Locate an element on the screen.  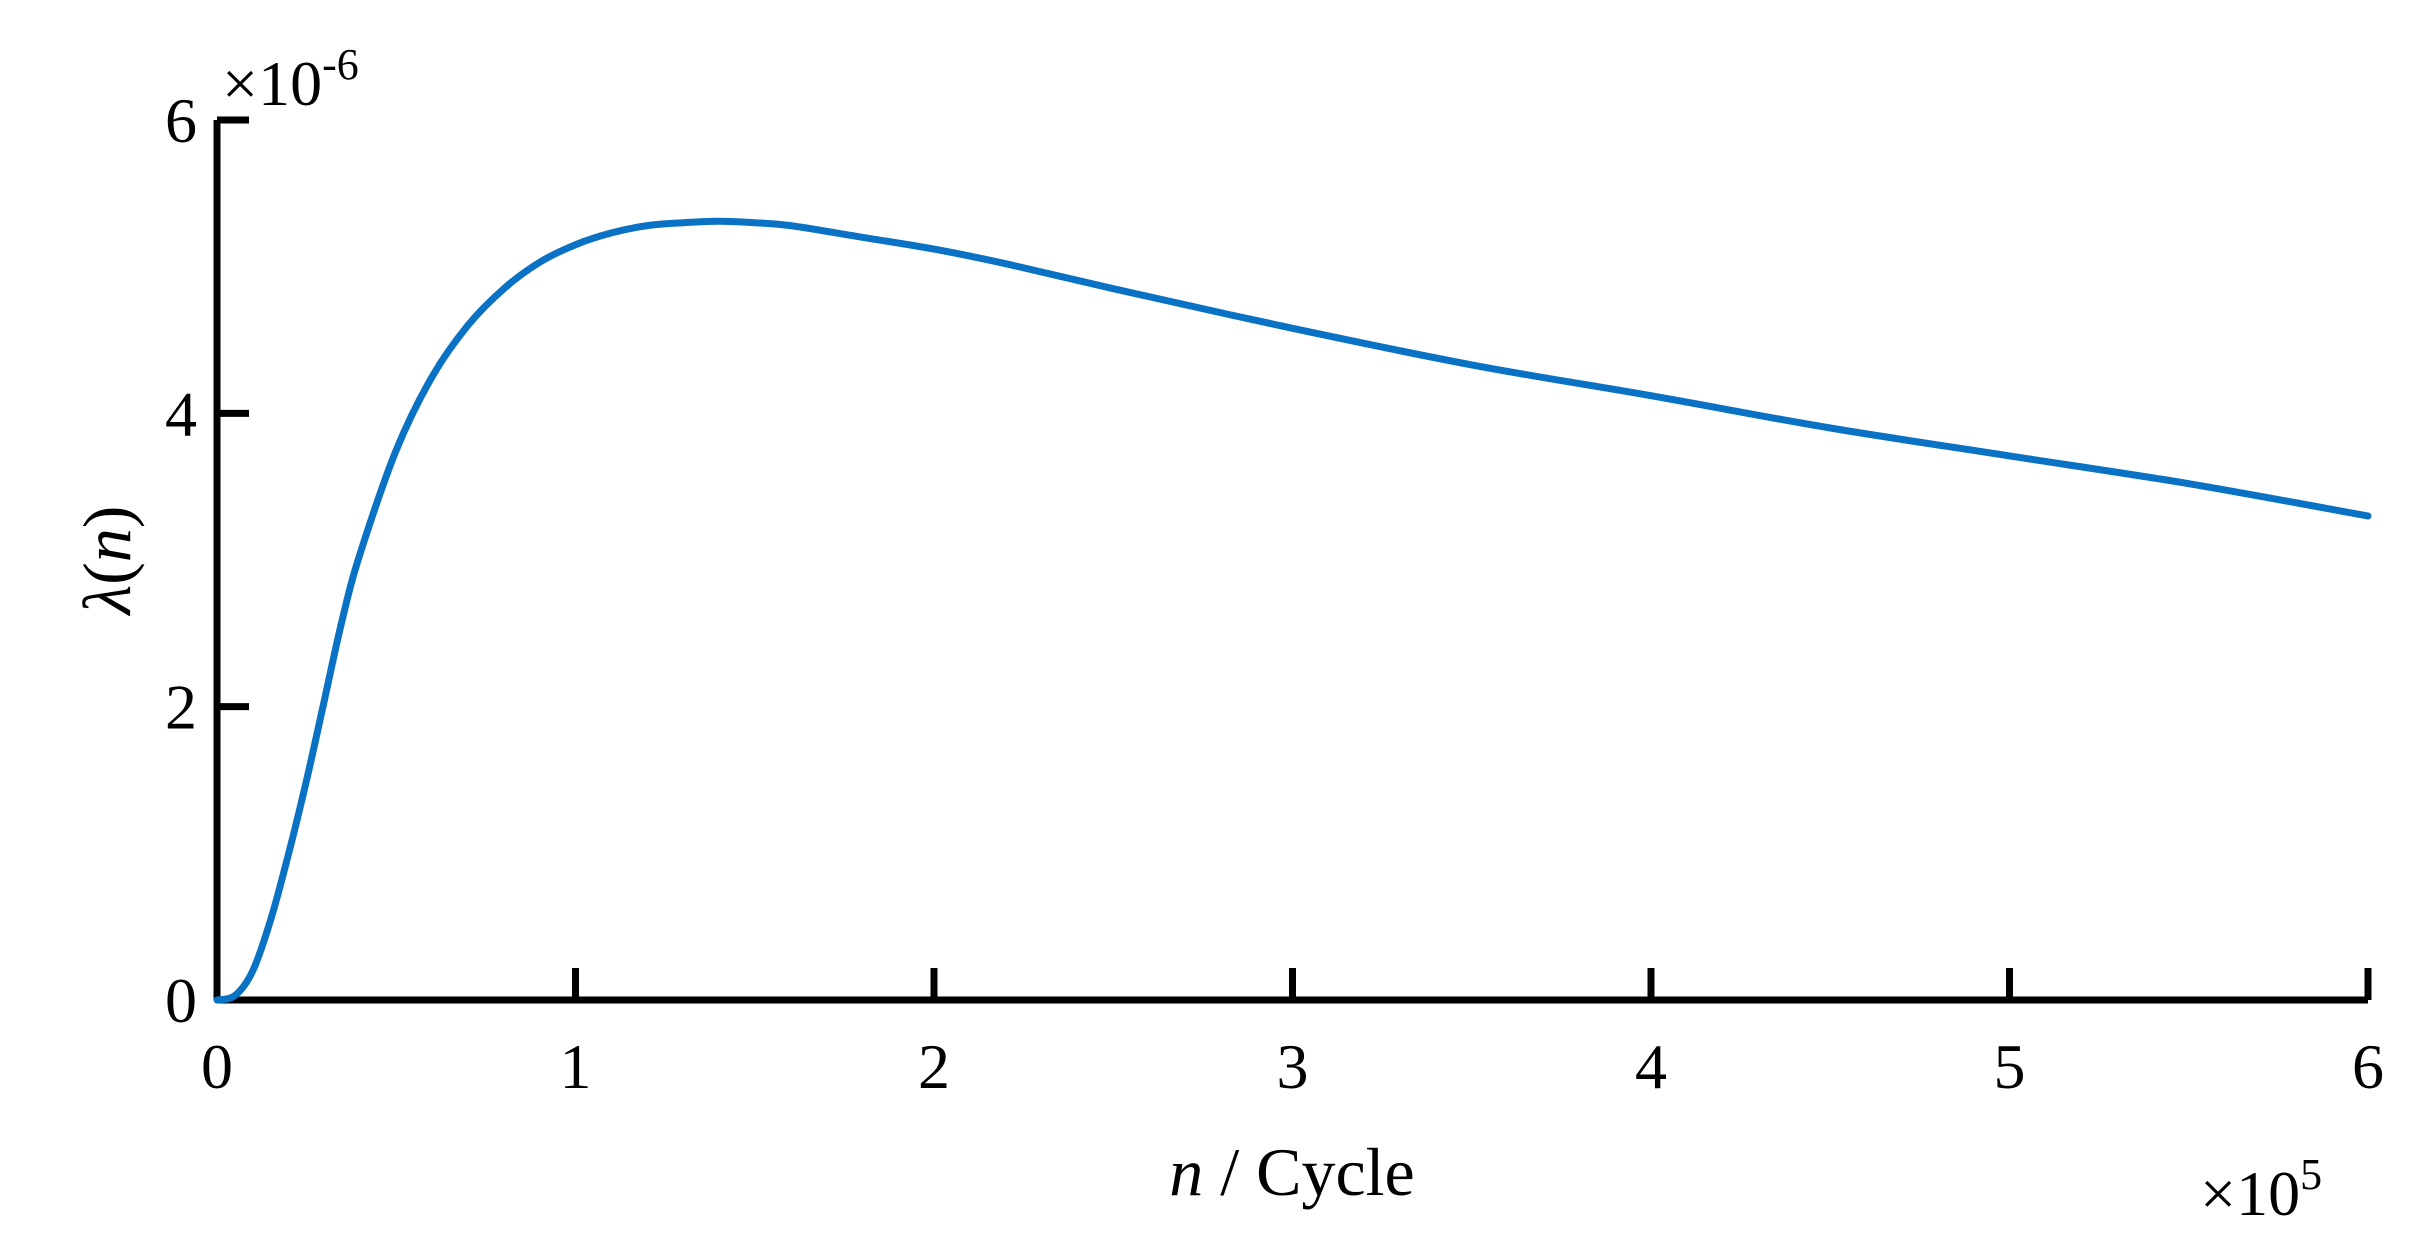
x-tick-label: 6 is located at coordinates (2368, 1066).